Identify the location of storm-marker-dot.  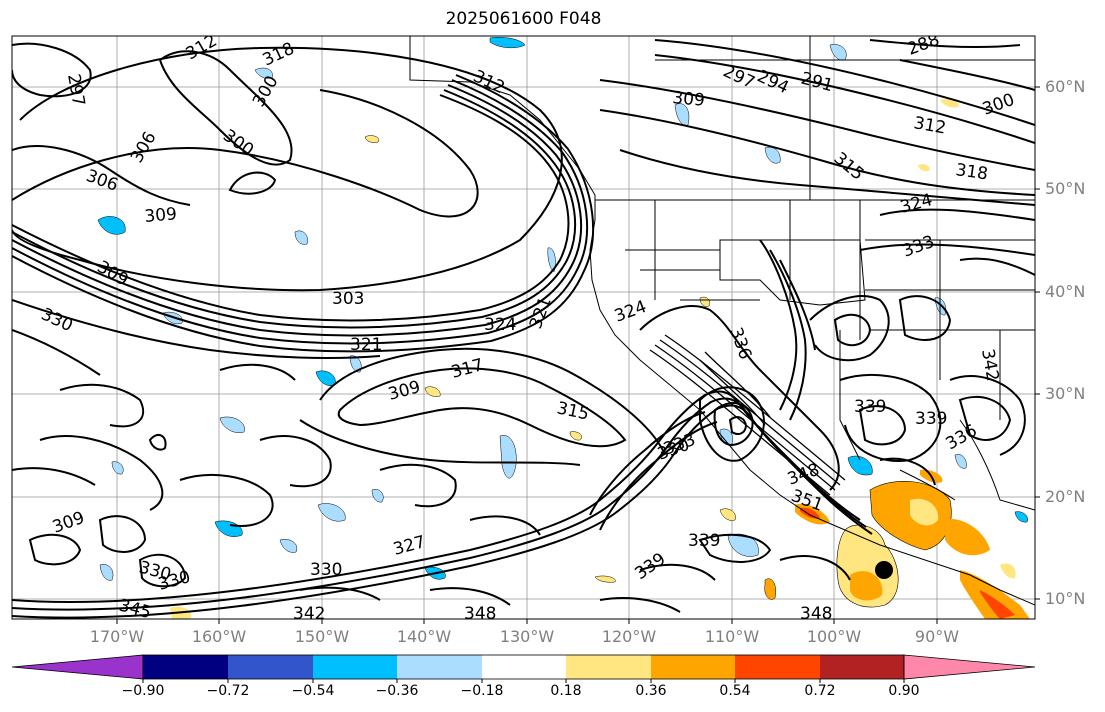
(884, 570).